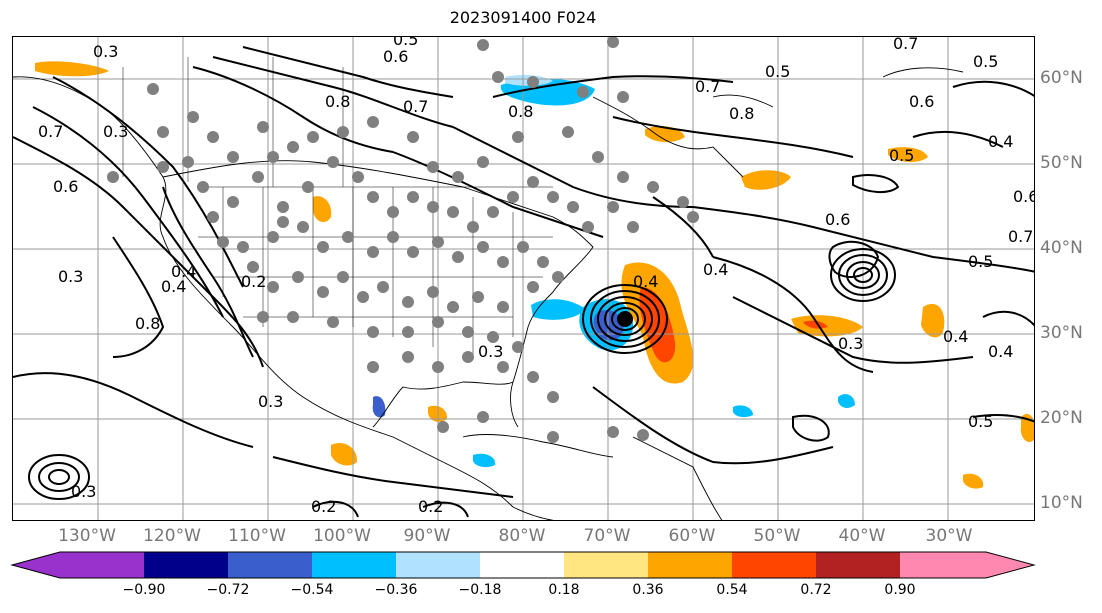  What do you see at coordinates (973, 481) in the screenshot?
I see `amazon-shading` at bounding box center [973, 481].